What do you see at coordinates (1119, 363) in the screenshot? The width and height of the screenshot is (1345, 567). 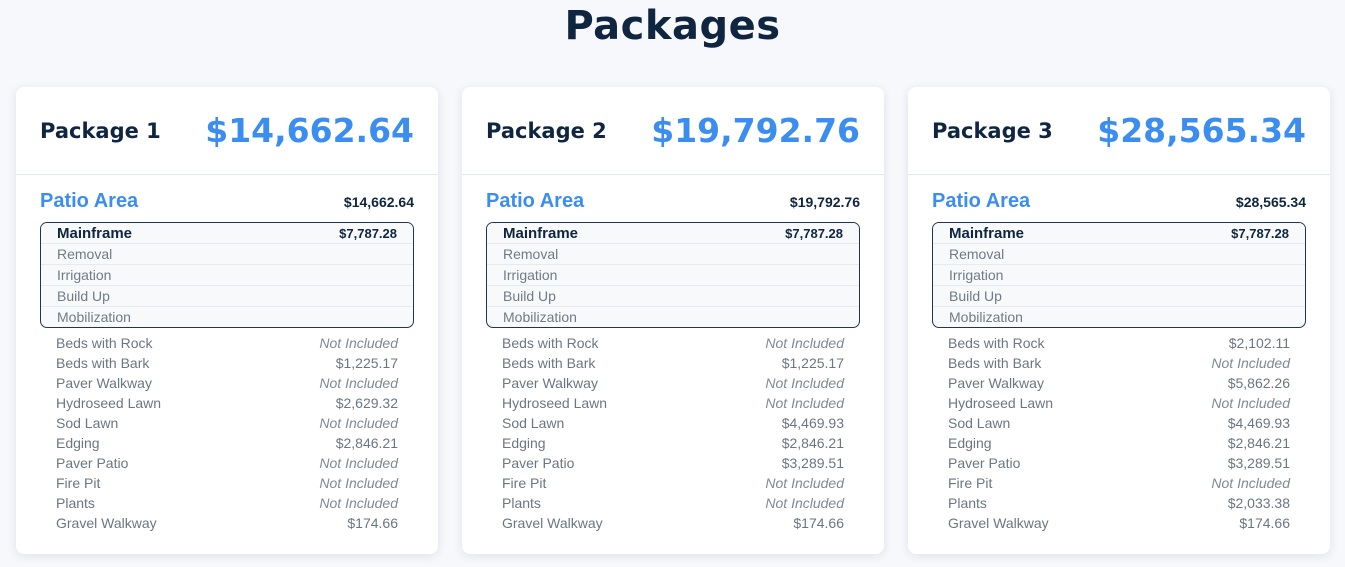 I see `line-item: Beds with Bark Not Included` at bounding box center [1119, 363].